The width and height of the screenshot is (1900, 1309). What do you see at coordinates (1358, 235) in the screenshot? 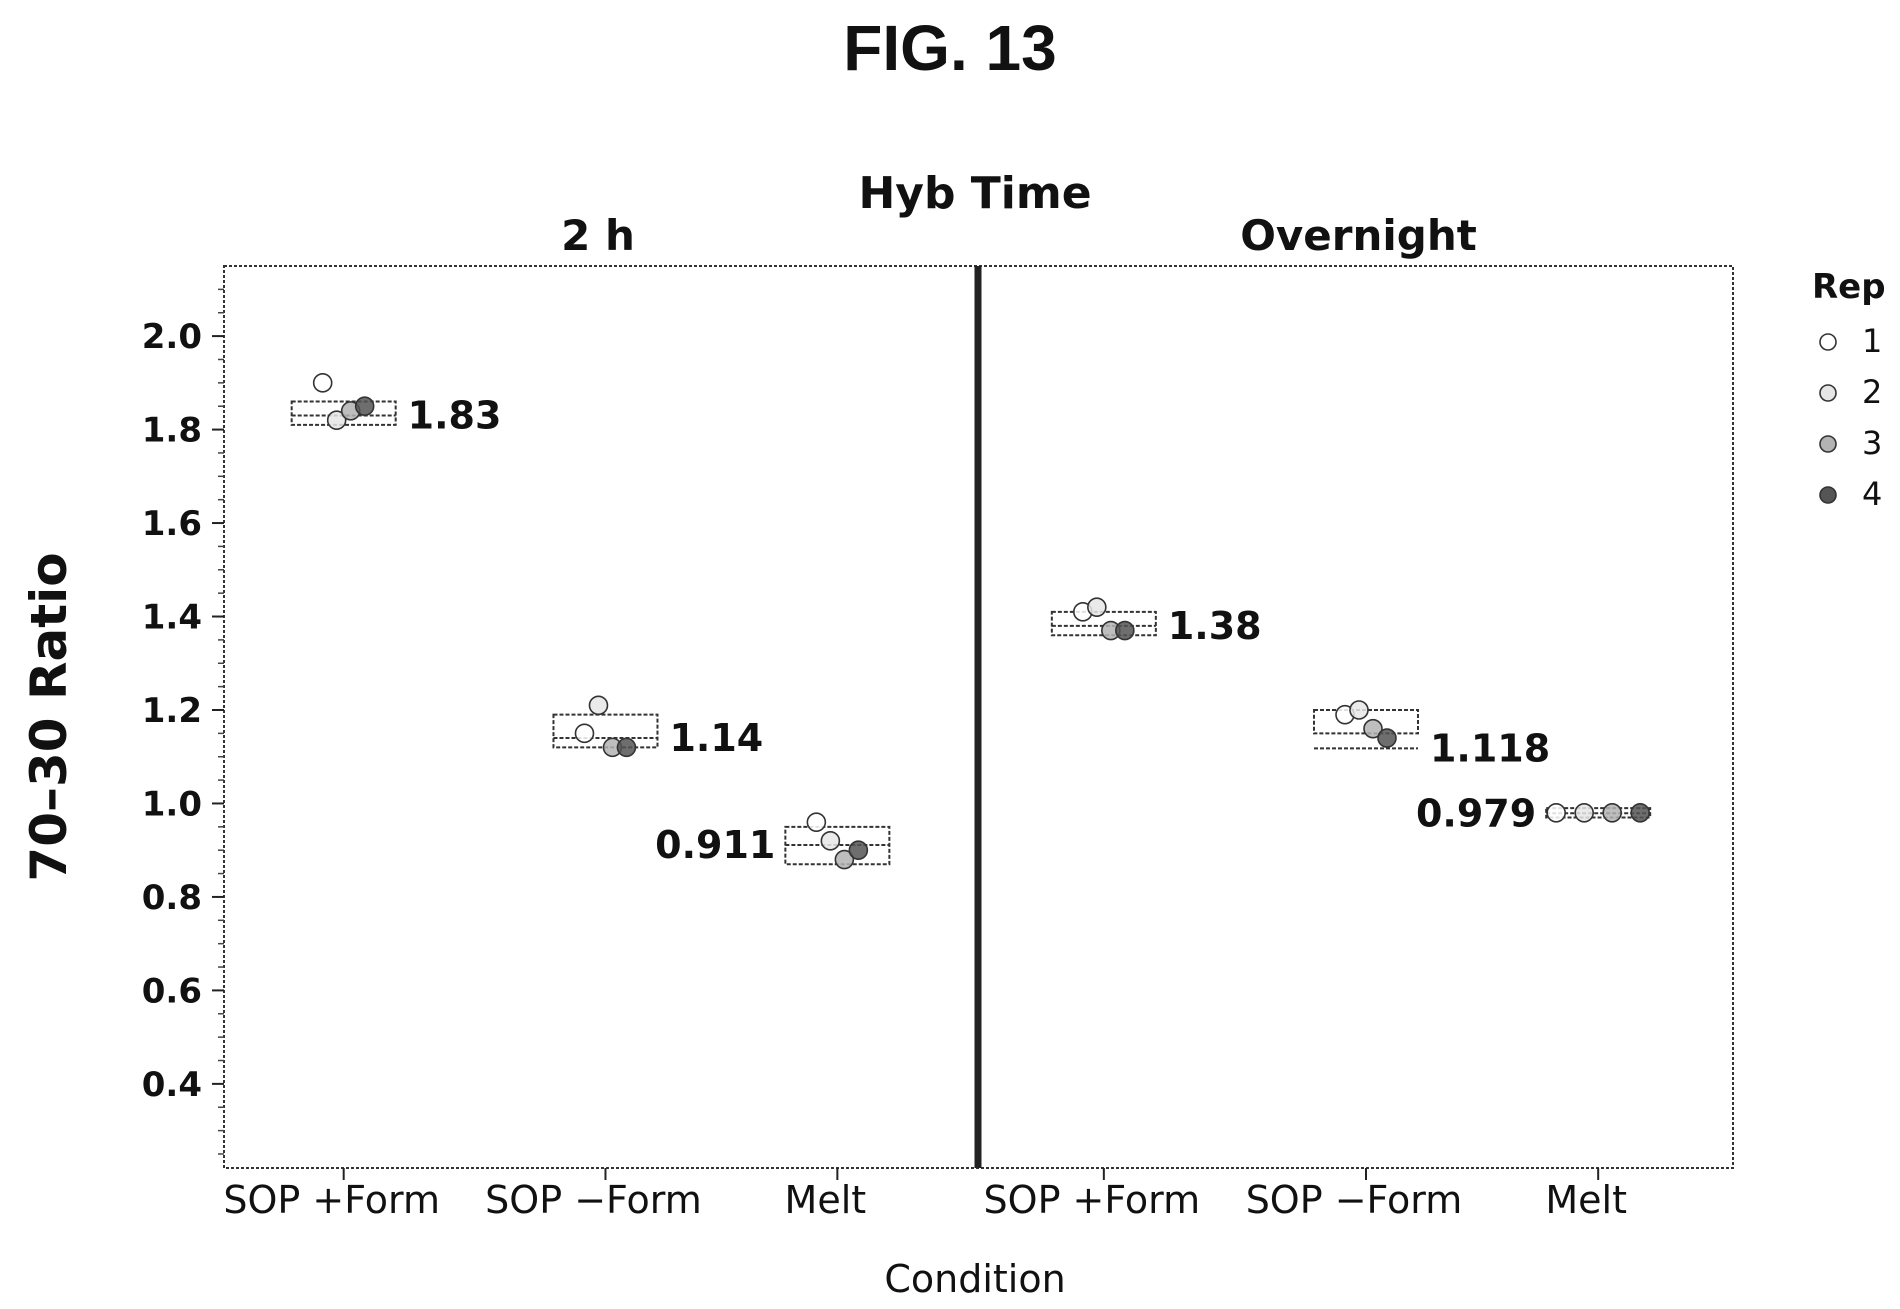
I see `panel-label-overnight: Overnight` at bounding box center [1358, 235].